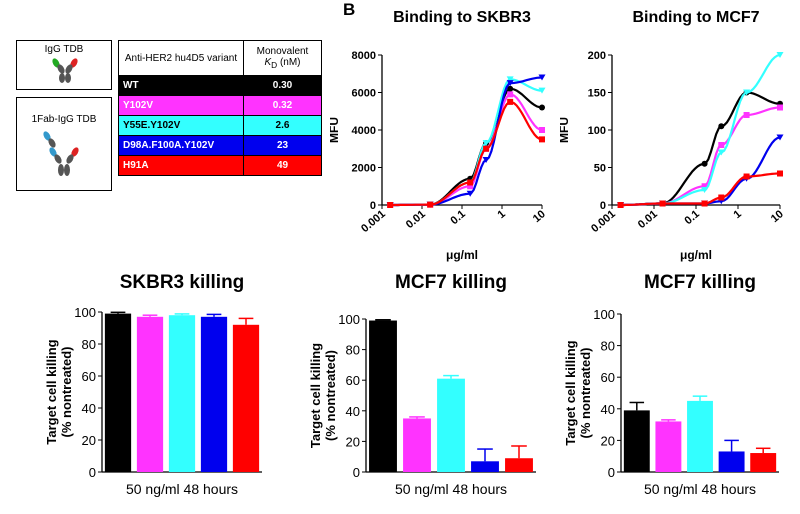  I want to click on y-axis-label: MFU, so click(335, 130).